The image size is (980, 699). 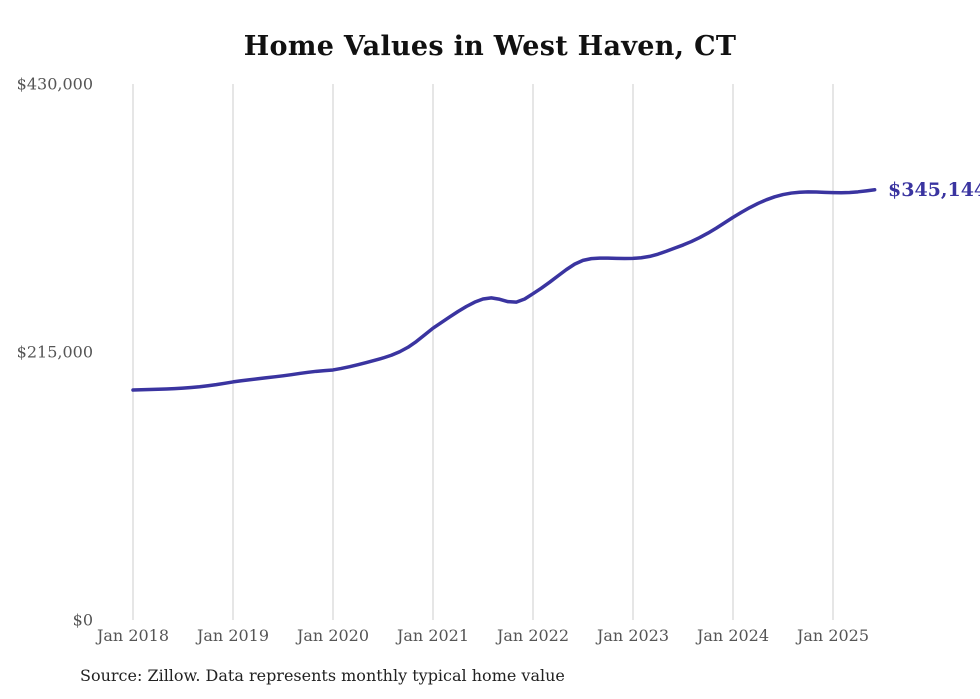 I want to click on y-tick-label: $0, so click(x=83, y=620).